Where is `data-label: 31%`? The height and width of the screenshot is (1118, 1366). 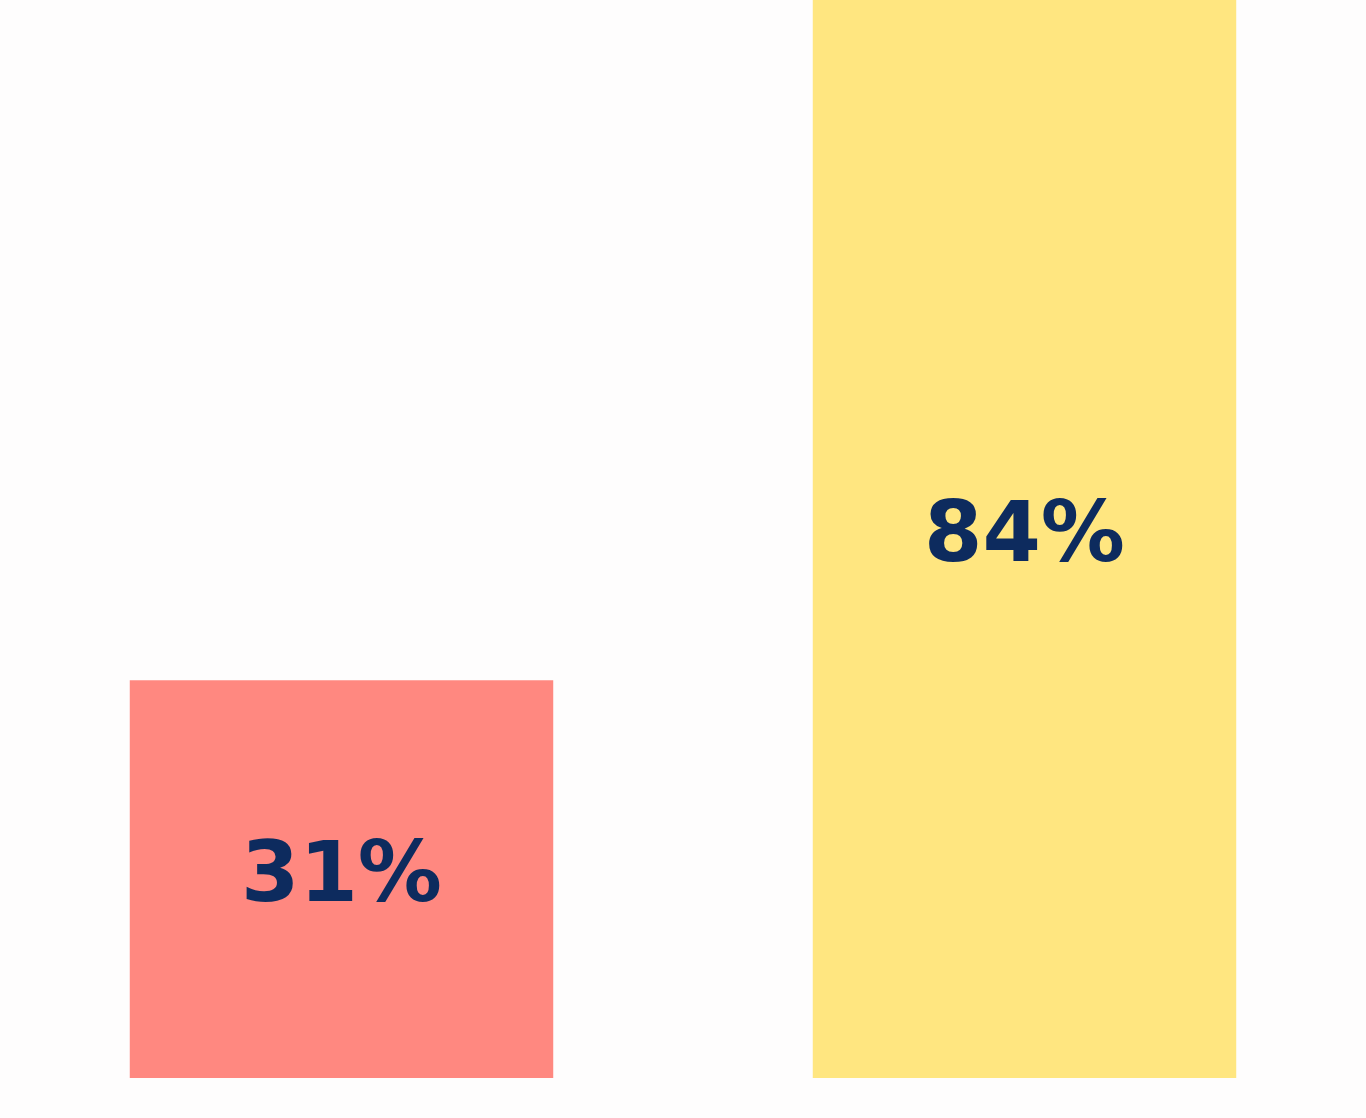
data-label: 31% is located at coordinates (341, 871).